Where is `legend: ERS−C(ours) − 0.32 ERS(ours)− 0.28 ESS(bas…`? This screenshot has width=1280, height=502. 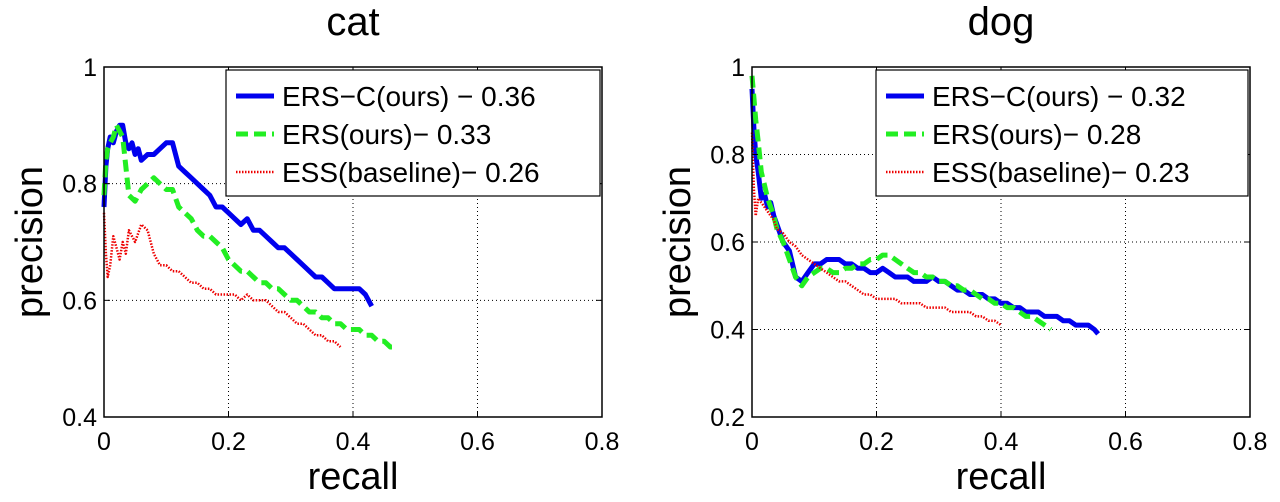 legend: ERS−C(ours) − 0.32 ERS(ours)− 0.28 ESS(bas… is located at coordinates (1062, 133).